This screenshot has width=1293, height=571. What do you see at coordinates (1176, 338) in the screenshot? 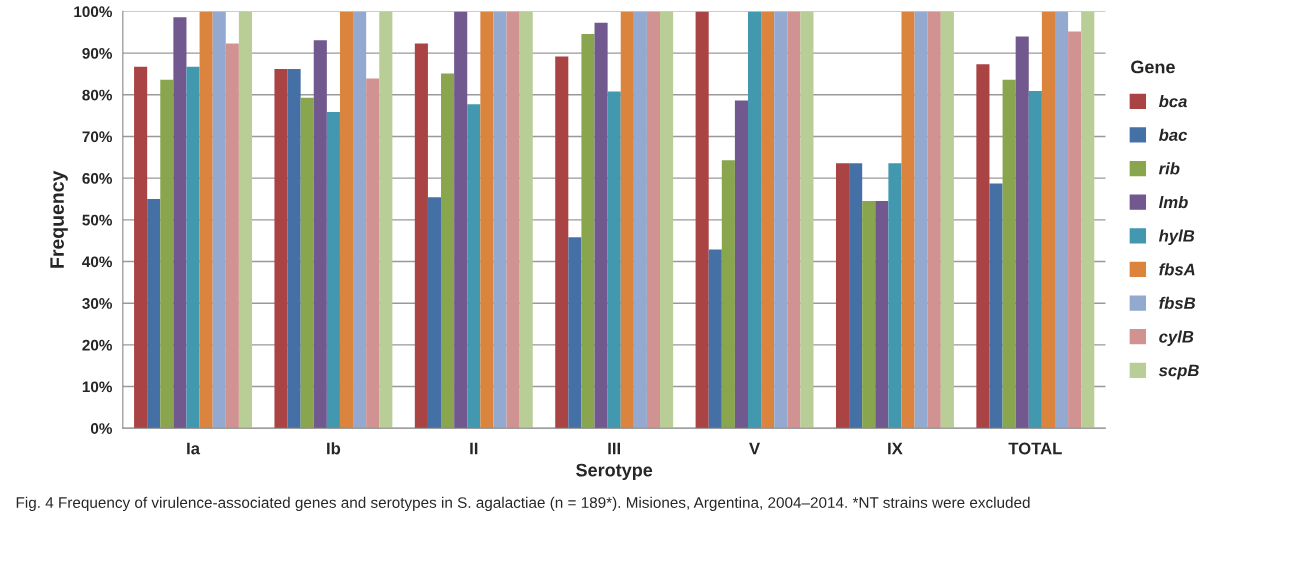
I see `legend-label: cylB` at bounding box center [1176, 338].